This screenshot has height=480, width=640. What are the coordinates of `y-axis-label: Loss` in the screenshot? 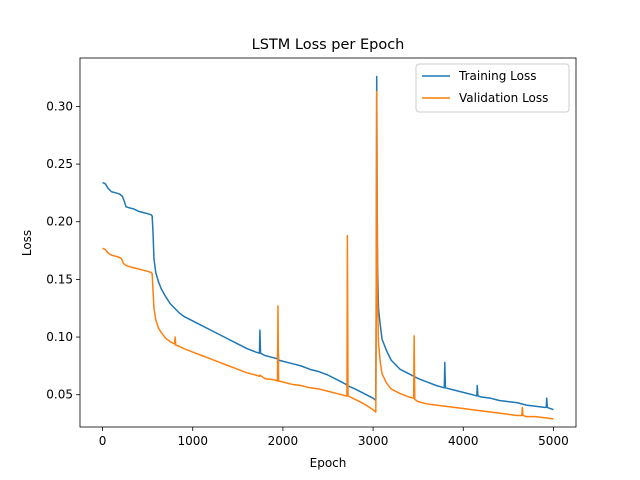 It's located at (27, 243).